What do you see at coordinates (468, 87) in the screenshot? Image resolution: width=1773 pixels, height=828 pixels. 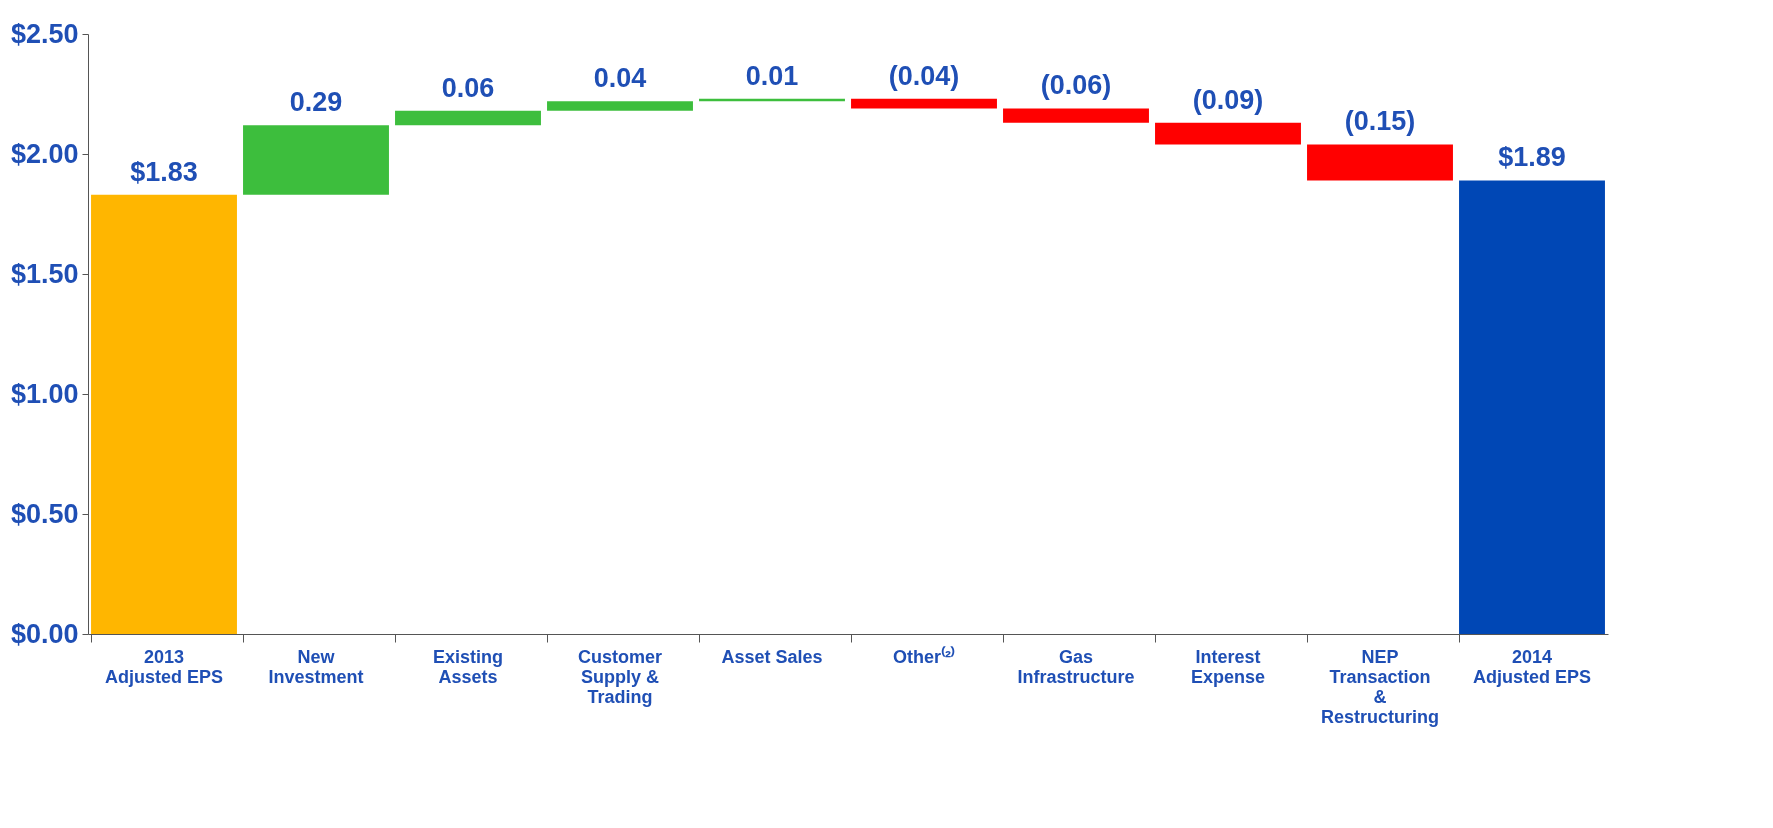 I see `data-label: 0.06` at bounding box center [468, 87].